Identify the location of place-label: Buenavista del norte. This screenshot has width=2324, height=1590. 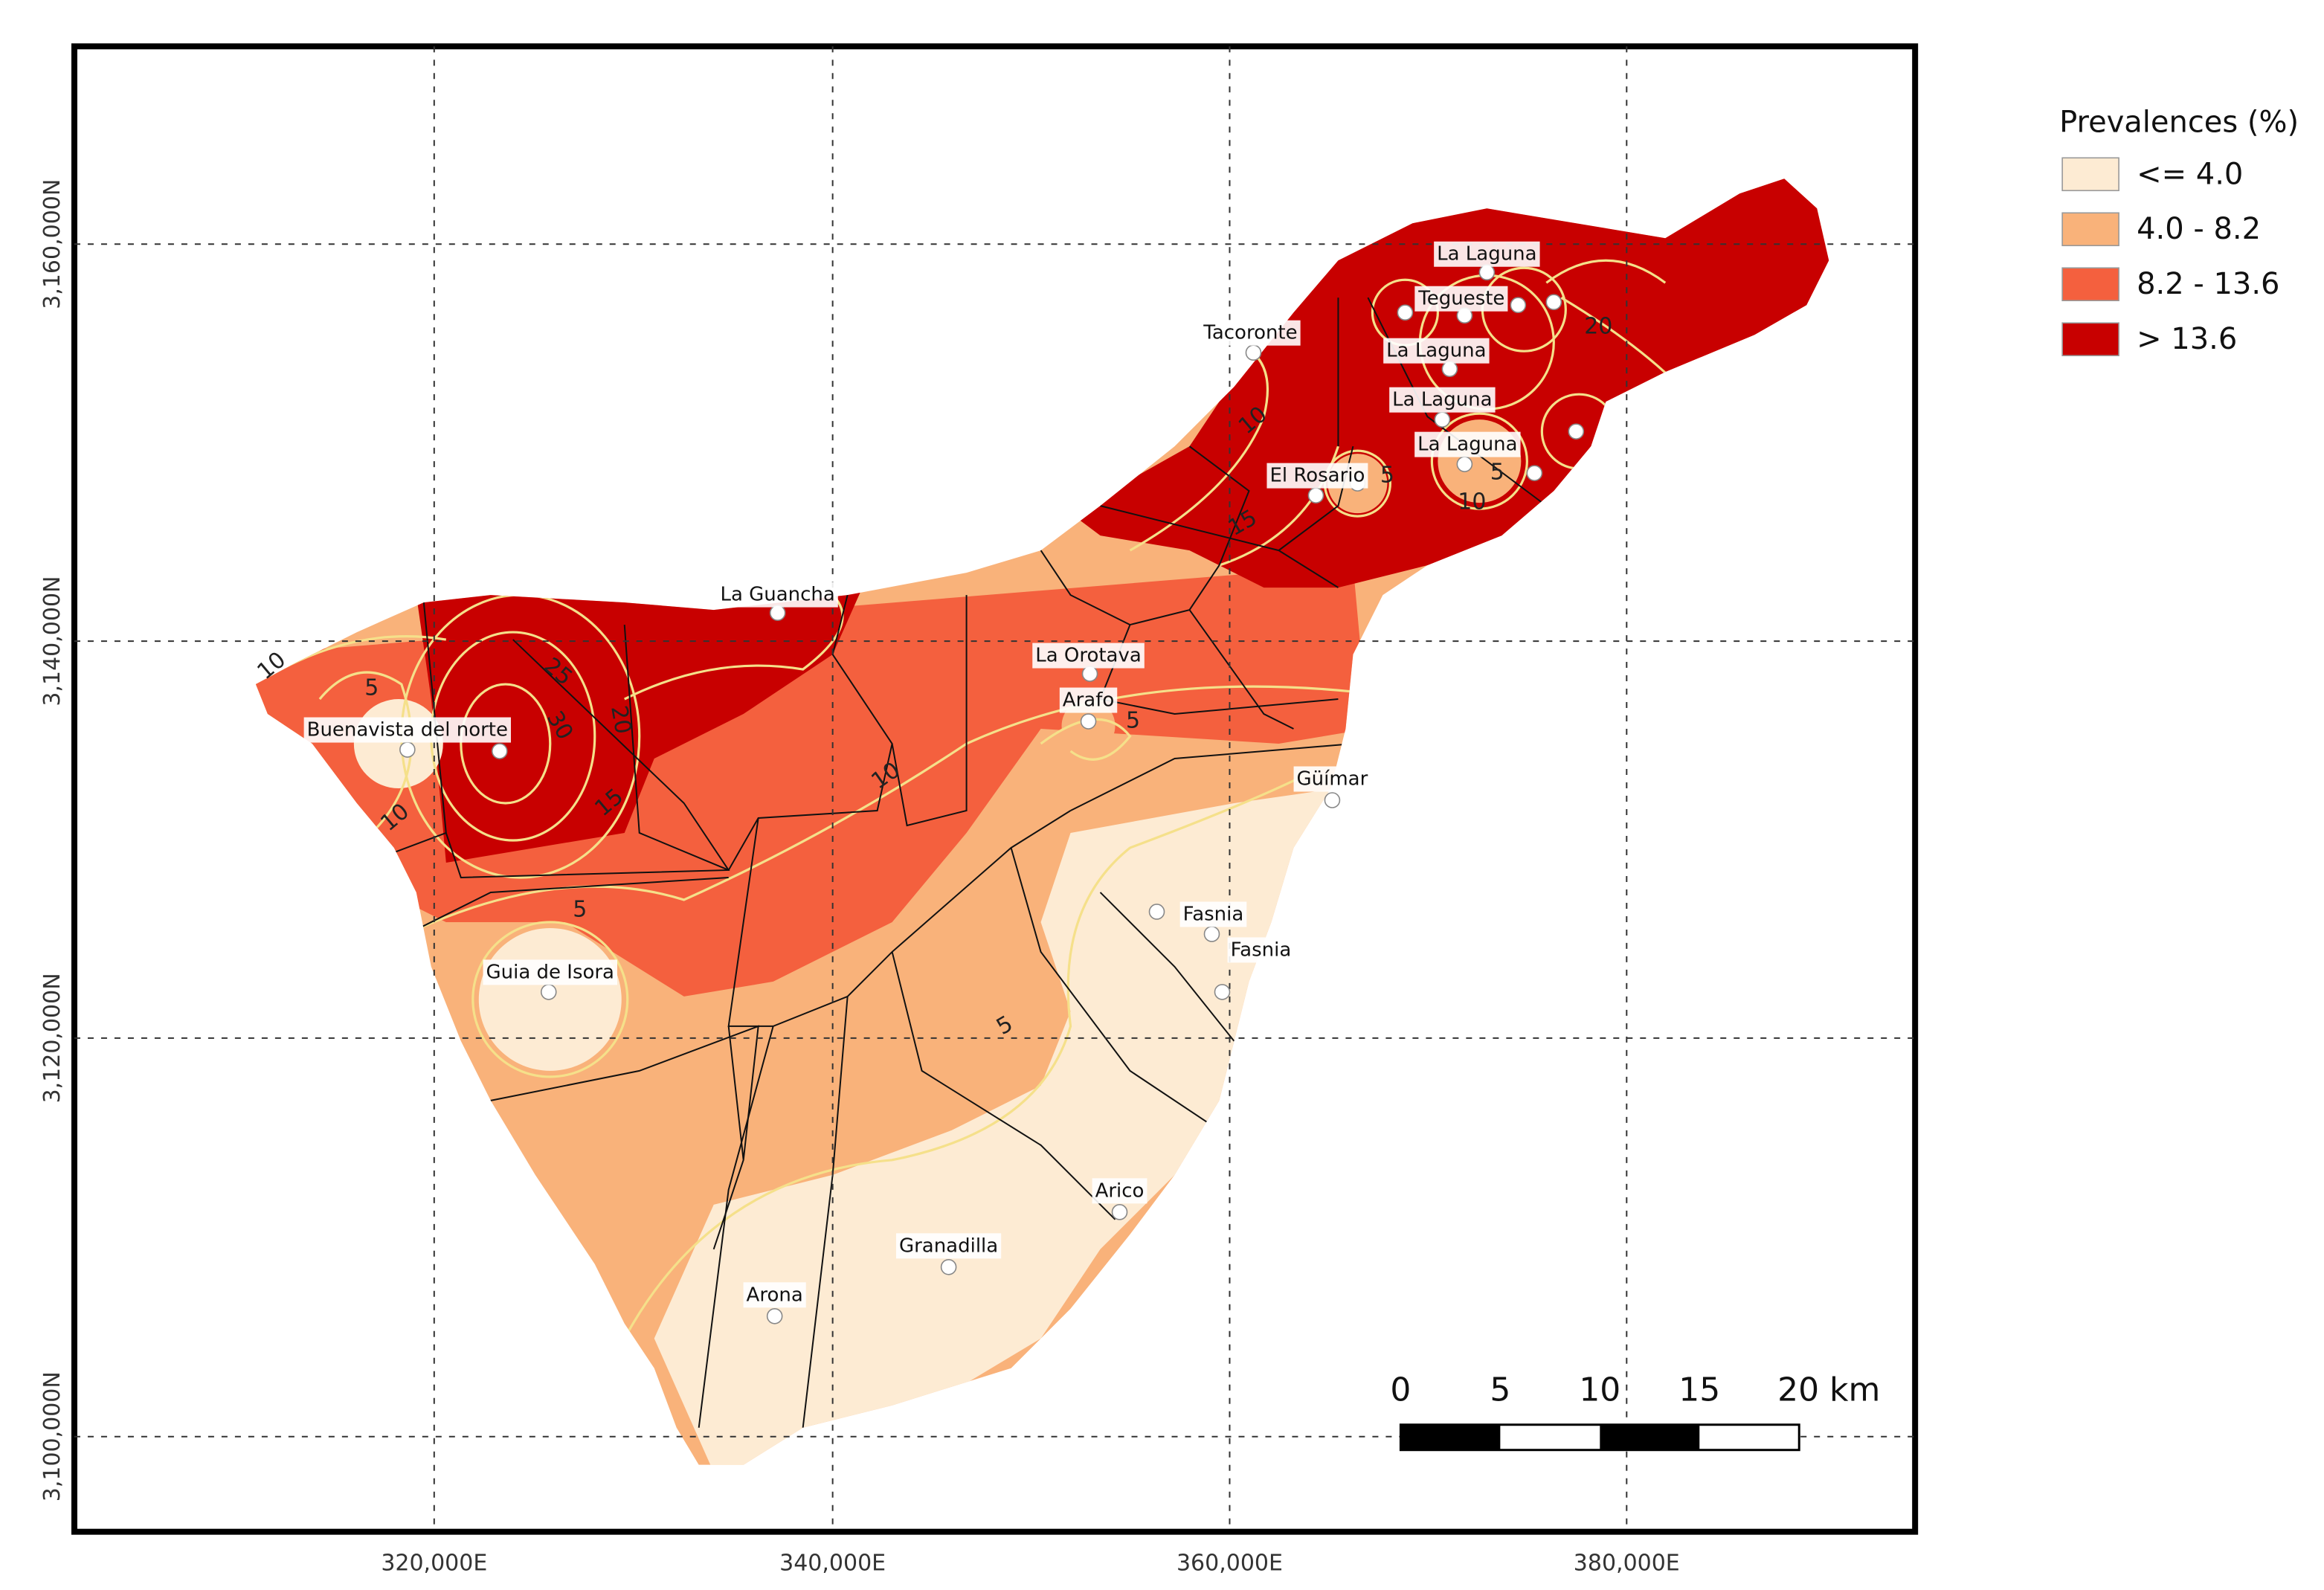
(407, 730).